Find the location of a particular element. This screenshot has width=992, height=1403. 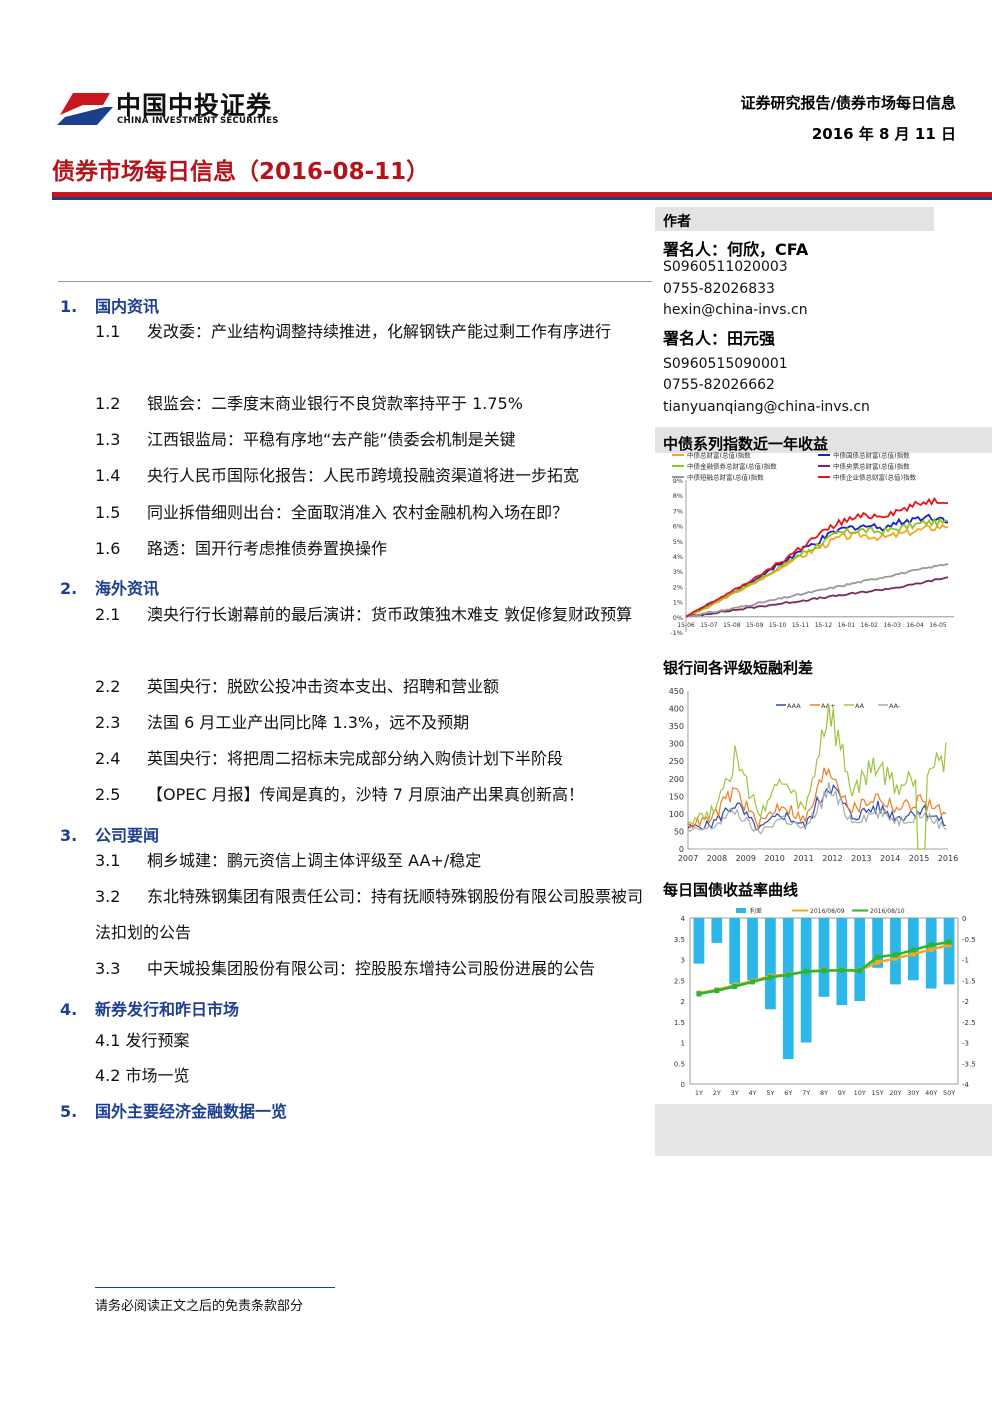

toc-item-2-2: 2.2 英国央行：脱欧公投冲击资本支出、招聘和营业额 is located at coordinates (371, 687).